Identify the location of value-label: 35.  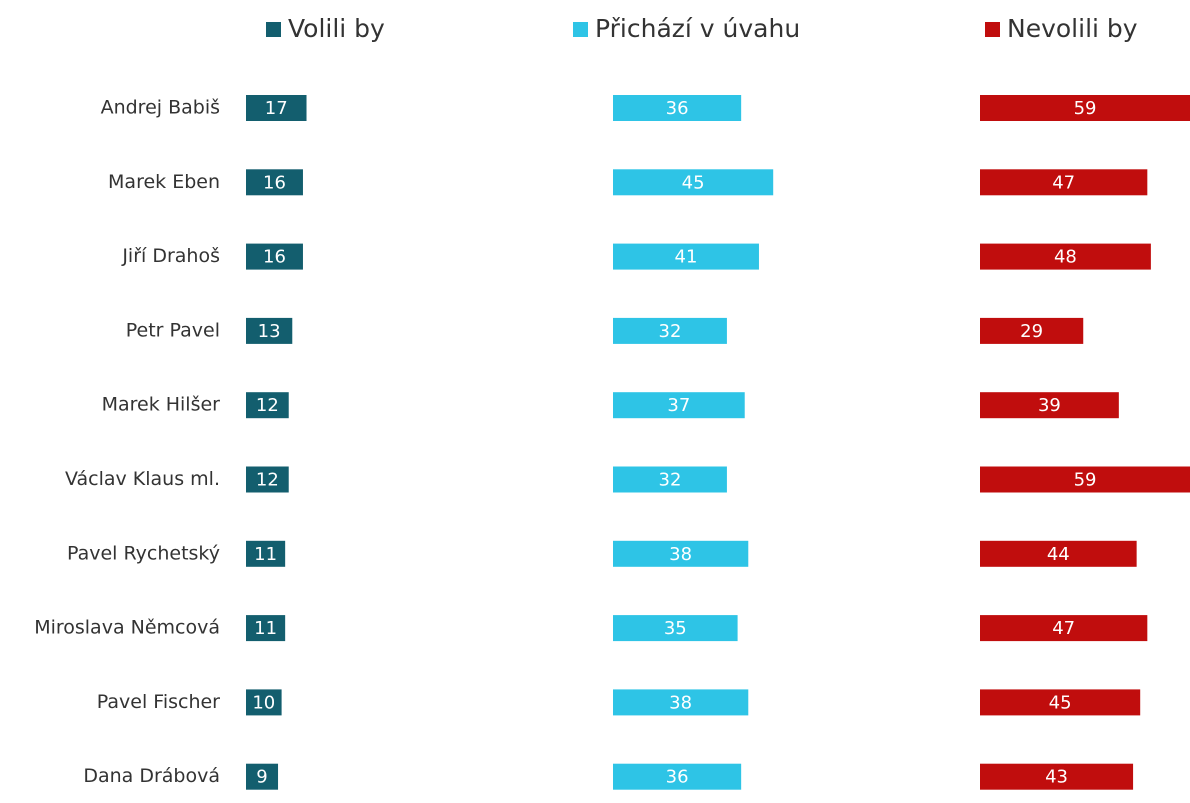
(675, 628).